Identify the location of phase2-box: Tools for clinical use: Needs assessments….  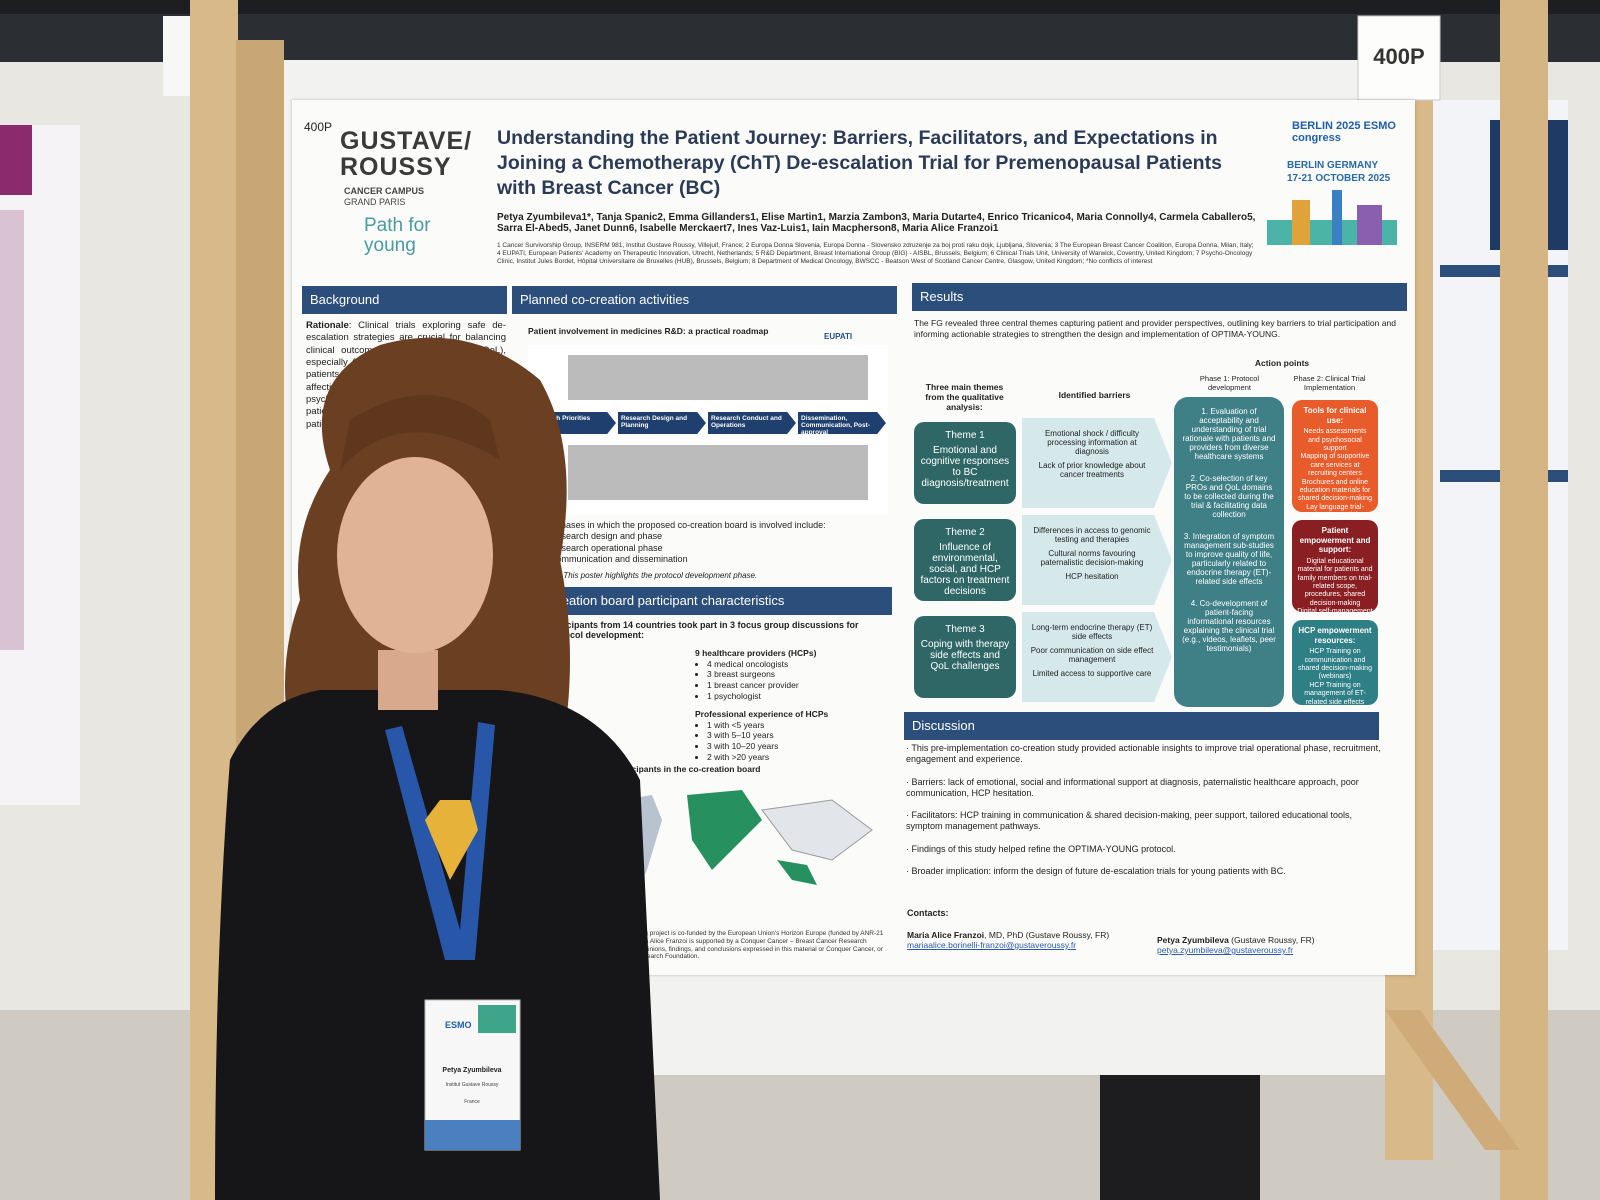
(1335, 459).